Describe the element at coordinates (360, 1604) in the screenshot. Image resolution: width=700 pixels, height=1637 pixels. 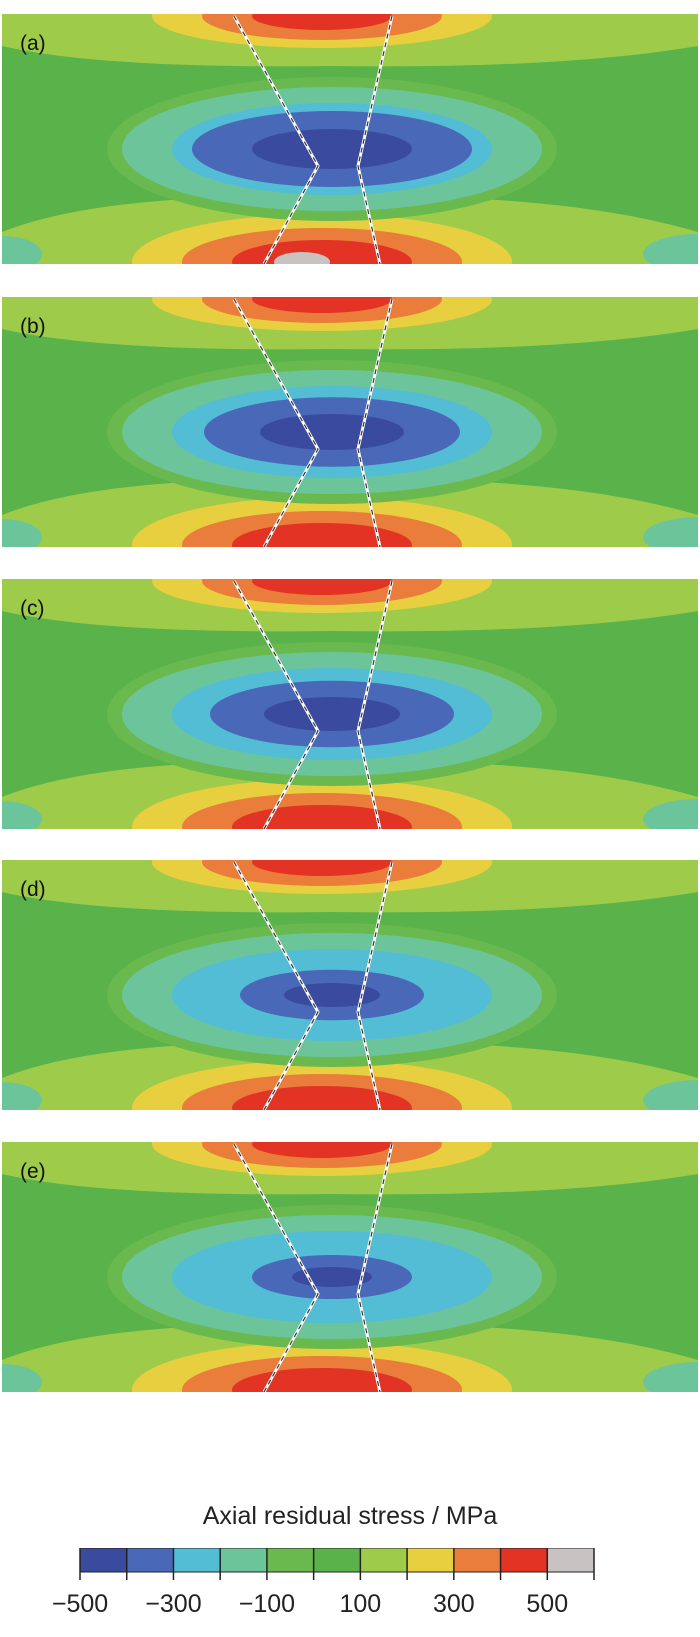
I see `colorbar-tick-label: 100` at that location.